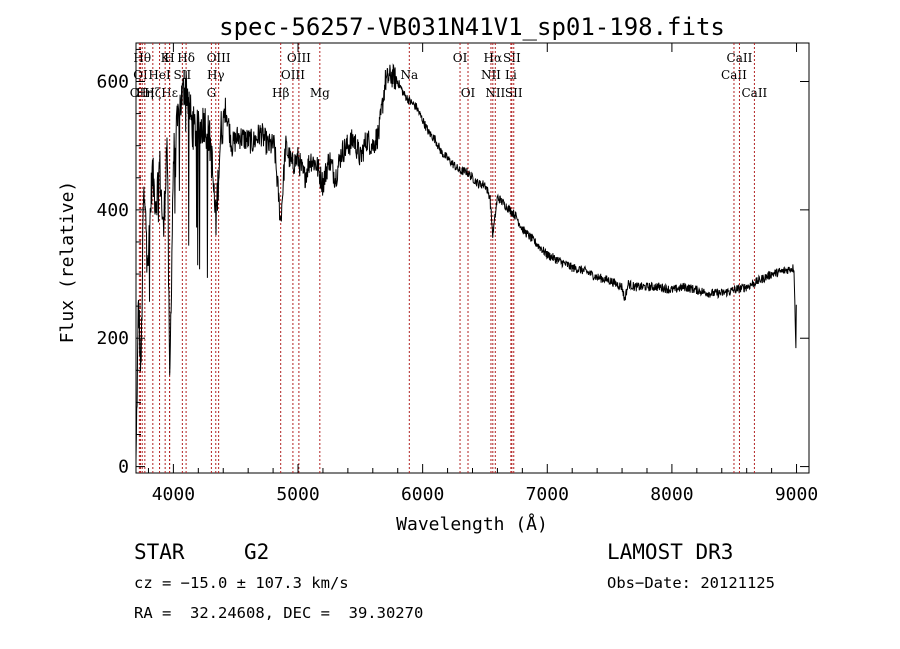 This screenshot has width=900, height=649. What do you see at coordinates (112, 338) in the screenshot?
I see `y-tick-label: 200` at bounding box center [112, 338].